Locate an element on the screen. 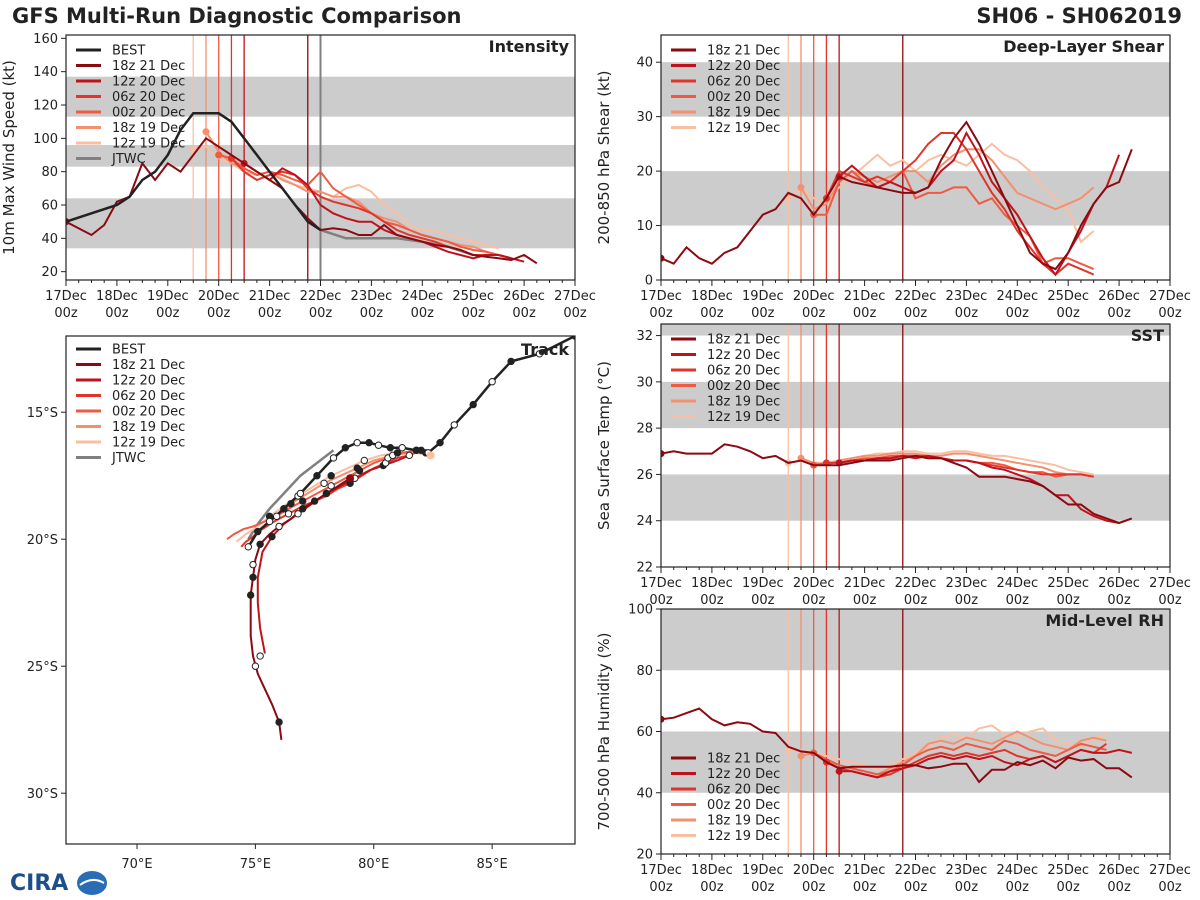 This screenshot has height=900, width=1200. rh-band is located at coordinates (915, 640).